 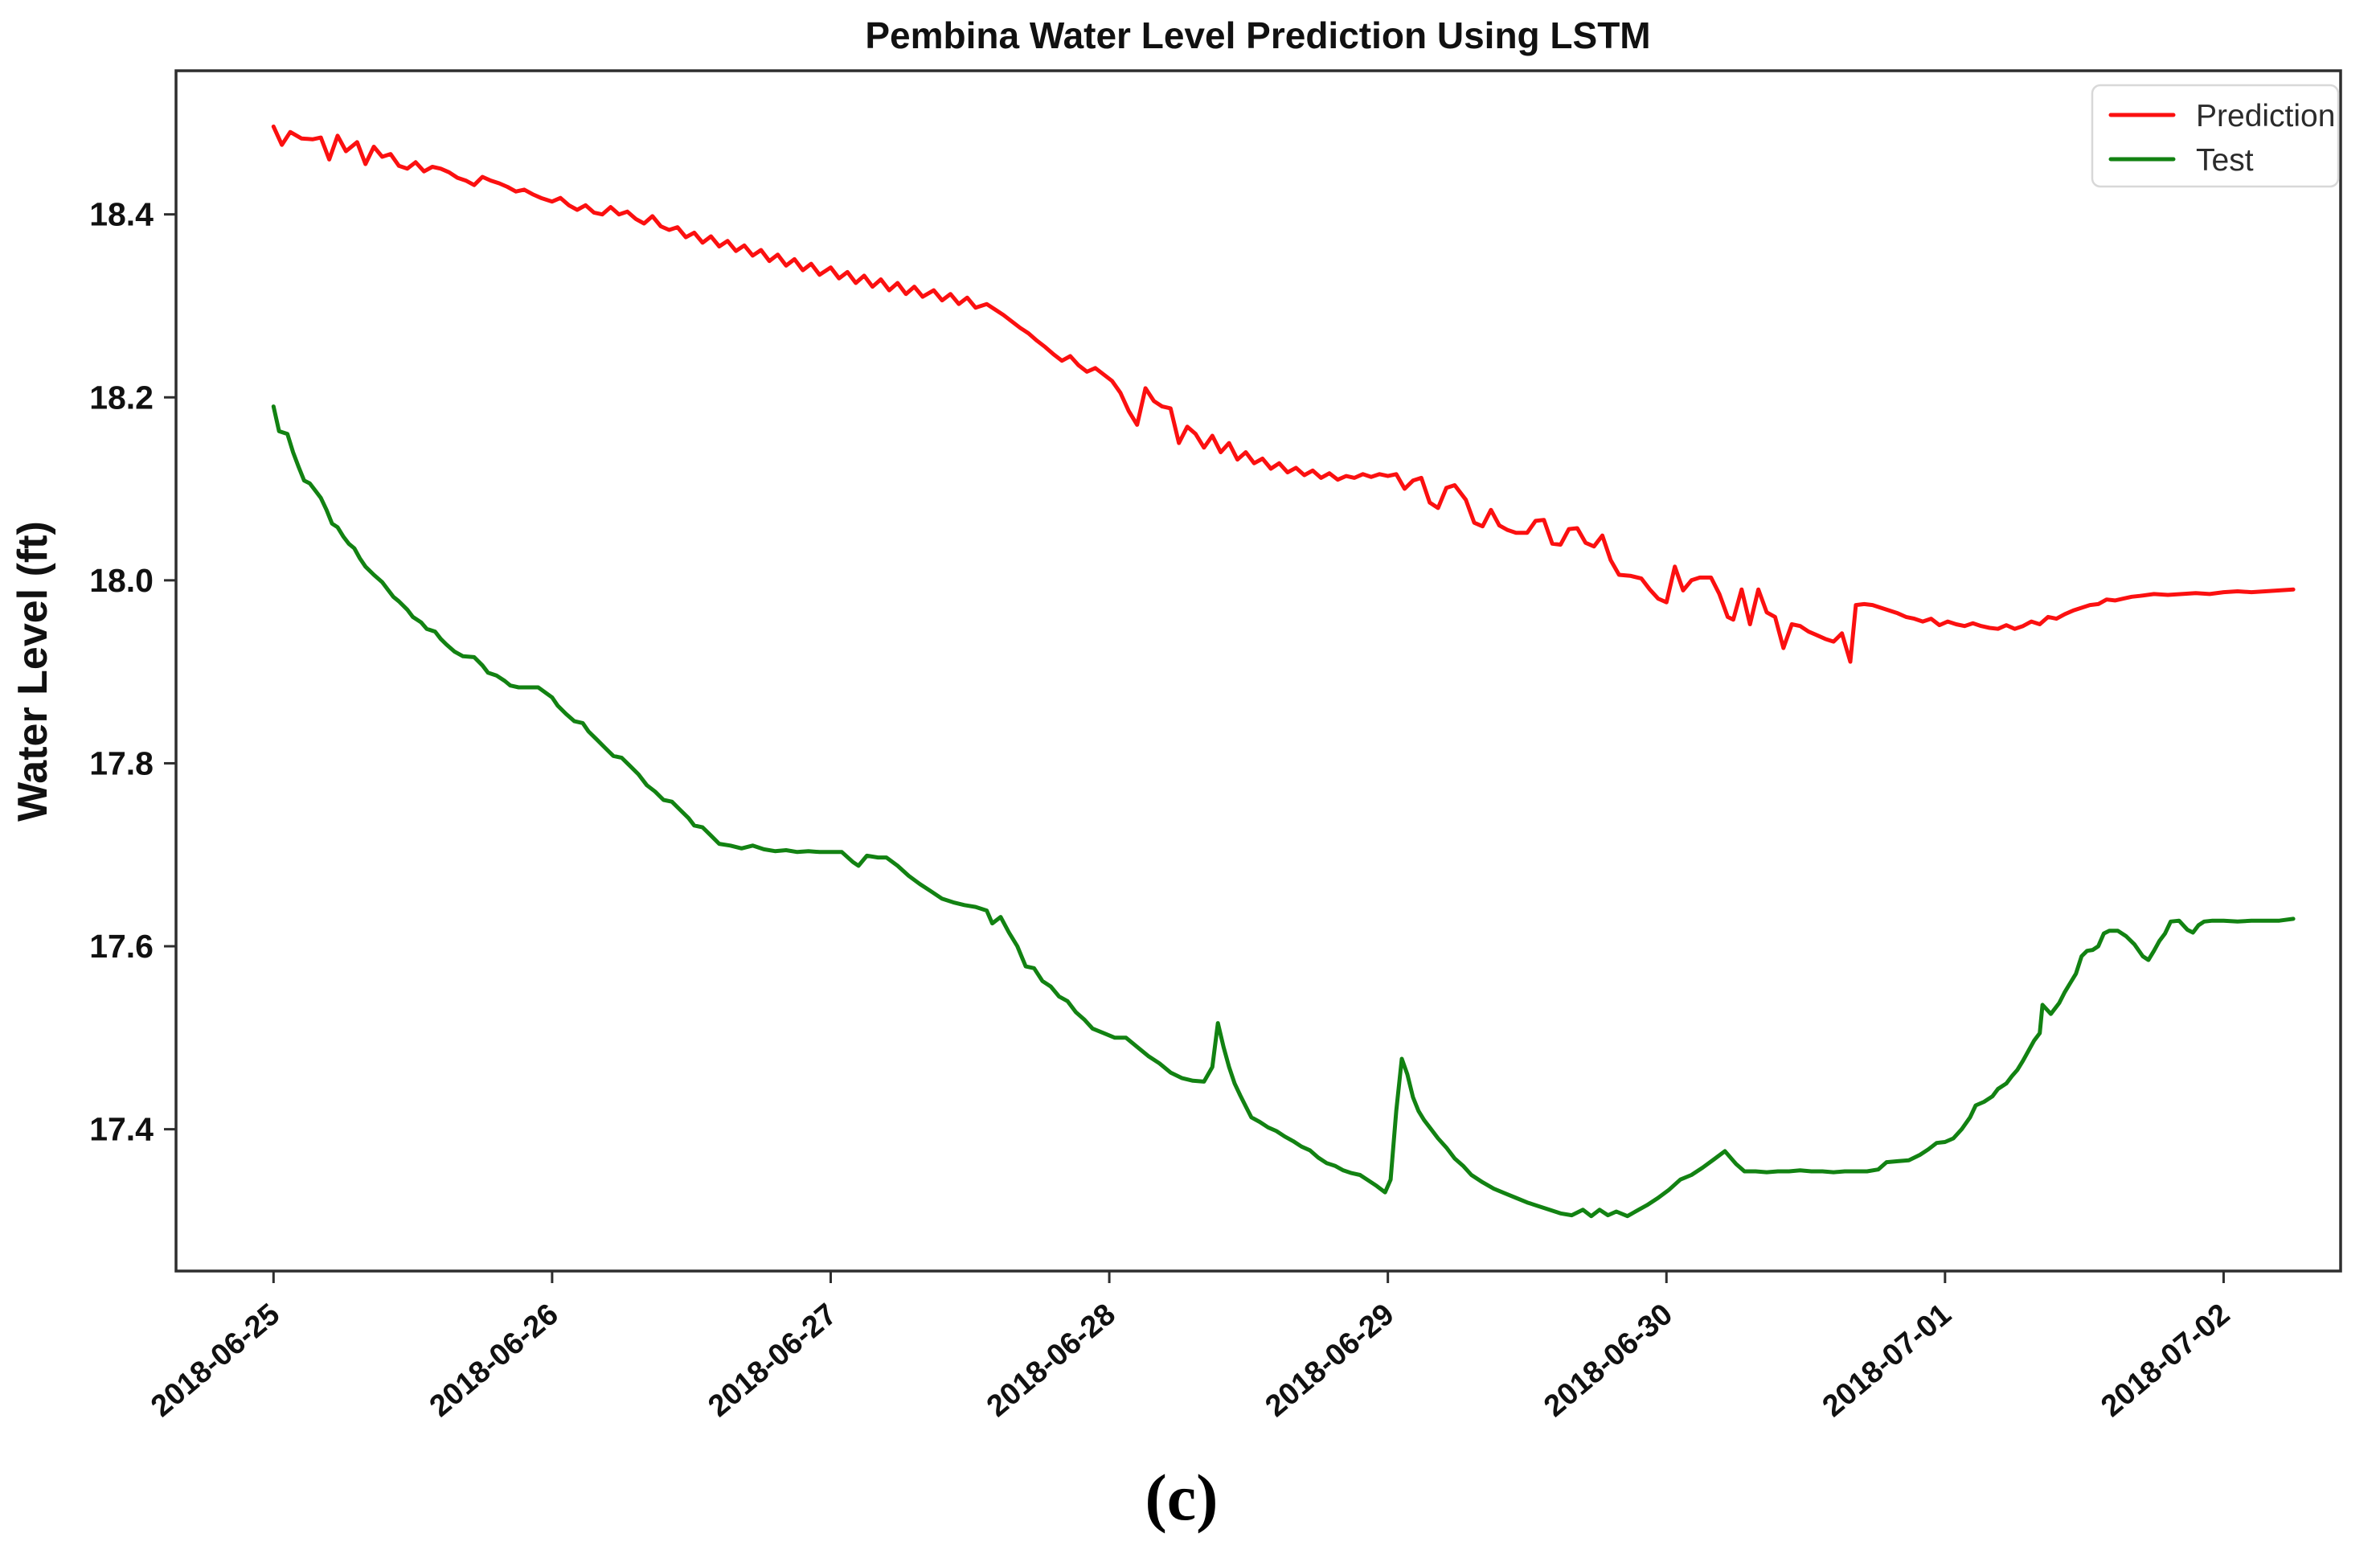 What do you see at coordinates (121, 581) in the screenshot?
I see `y-tick-label: 18.0` at bounding box center [121, 581].